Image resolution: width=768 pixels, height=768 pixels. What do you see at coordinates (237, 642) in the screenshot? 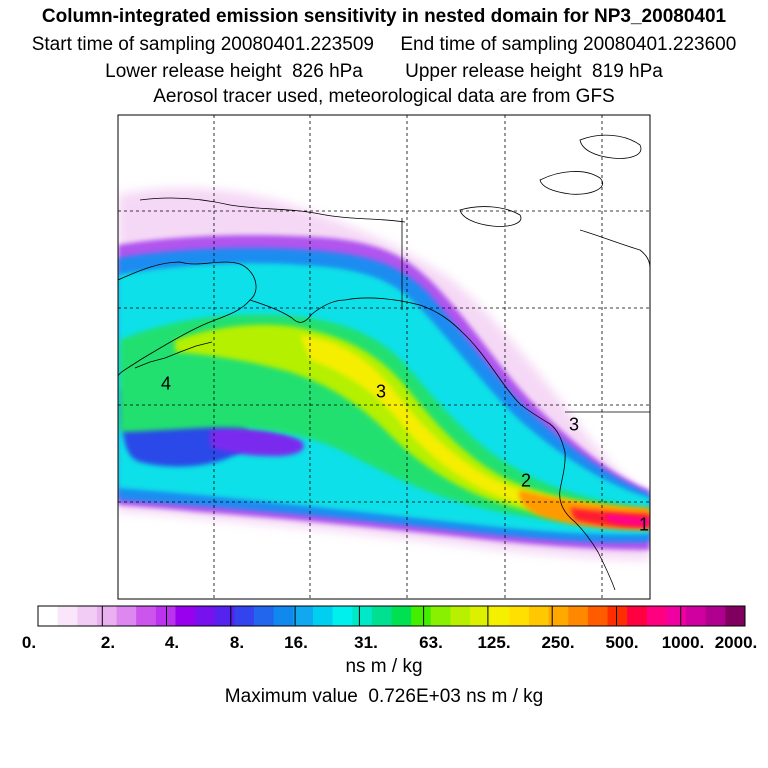
I see `colorbar-tick-3: 8.` at bounding box center [237, 642].